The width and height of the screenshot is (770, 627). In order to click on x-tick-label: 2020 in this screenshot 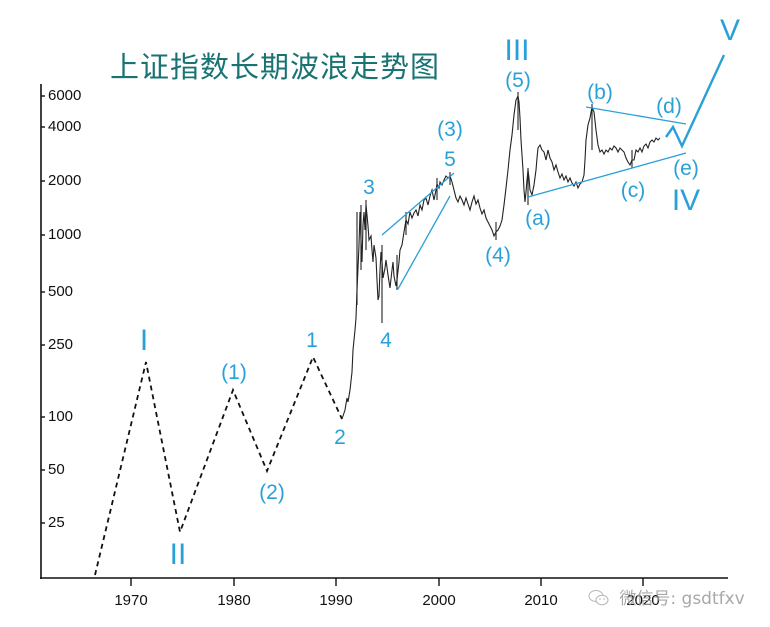, I will do `click(643, 600)`.